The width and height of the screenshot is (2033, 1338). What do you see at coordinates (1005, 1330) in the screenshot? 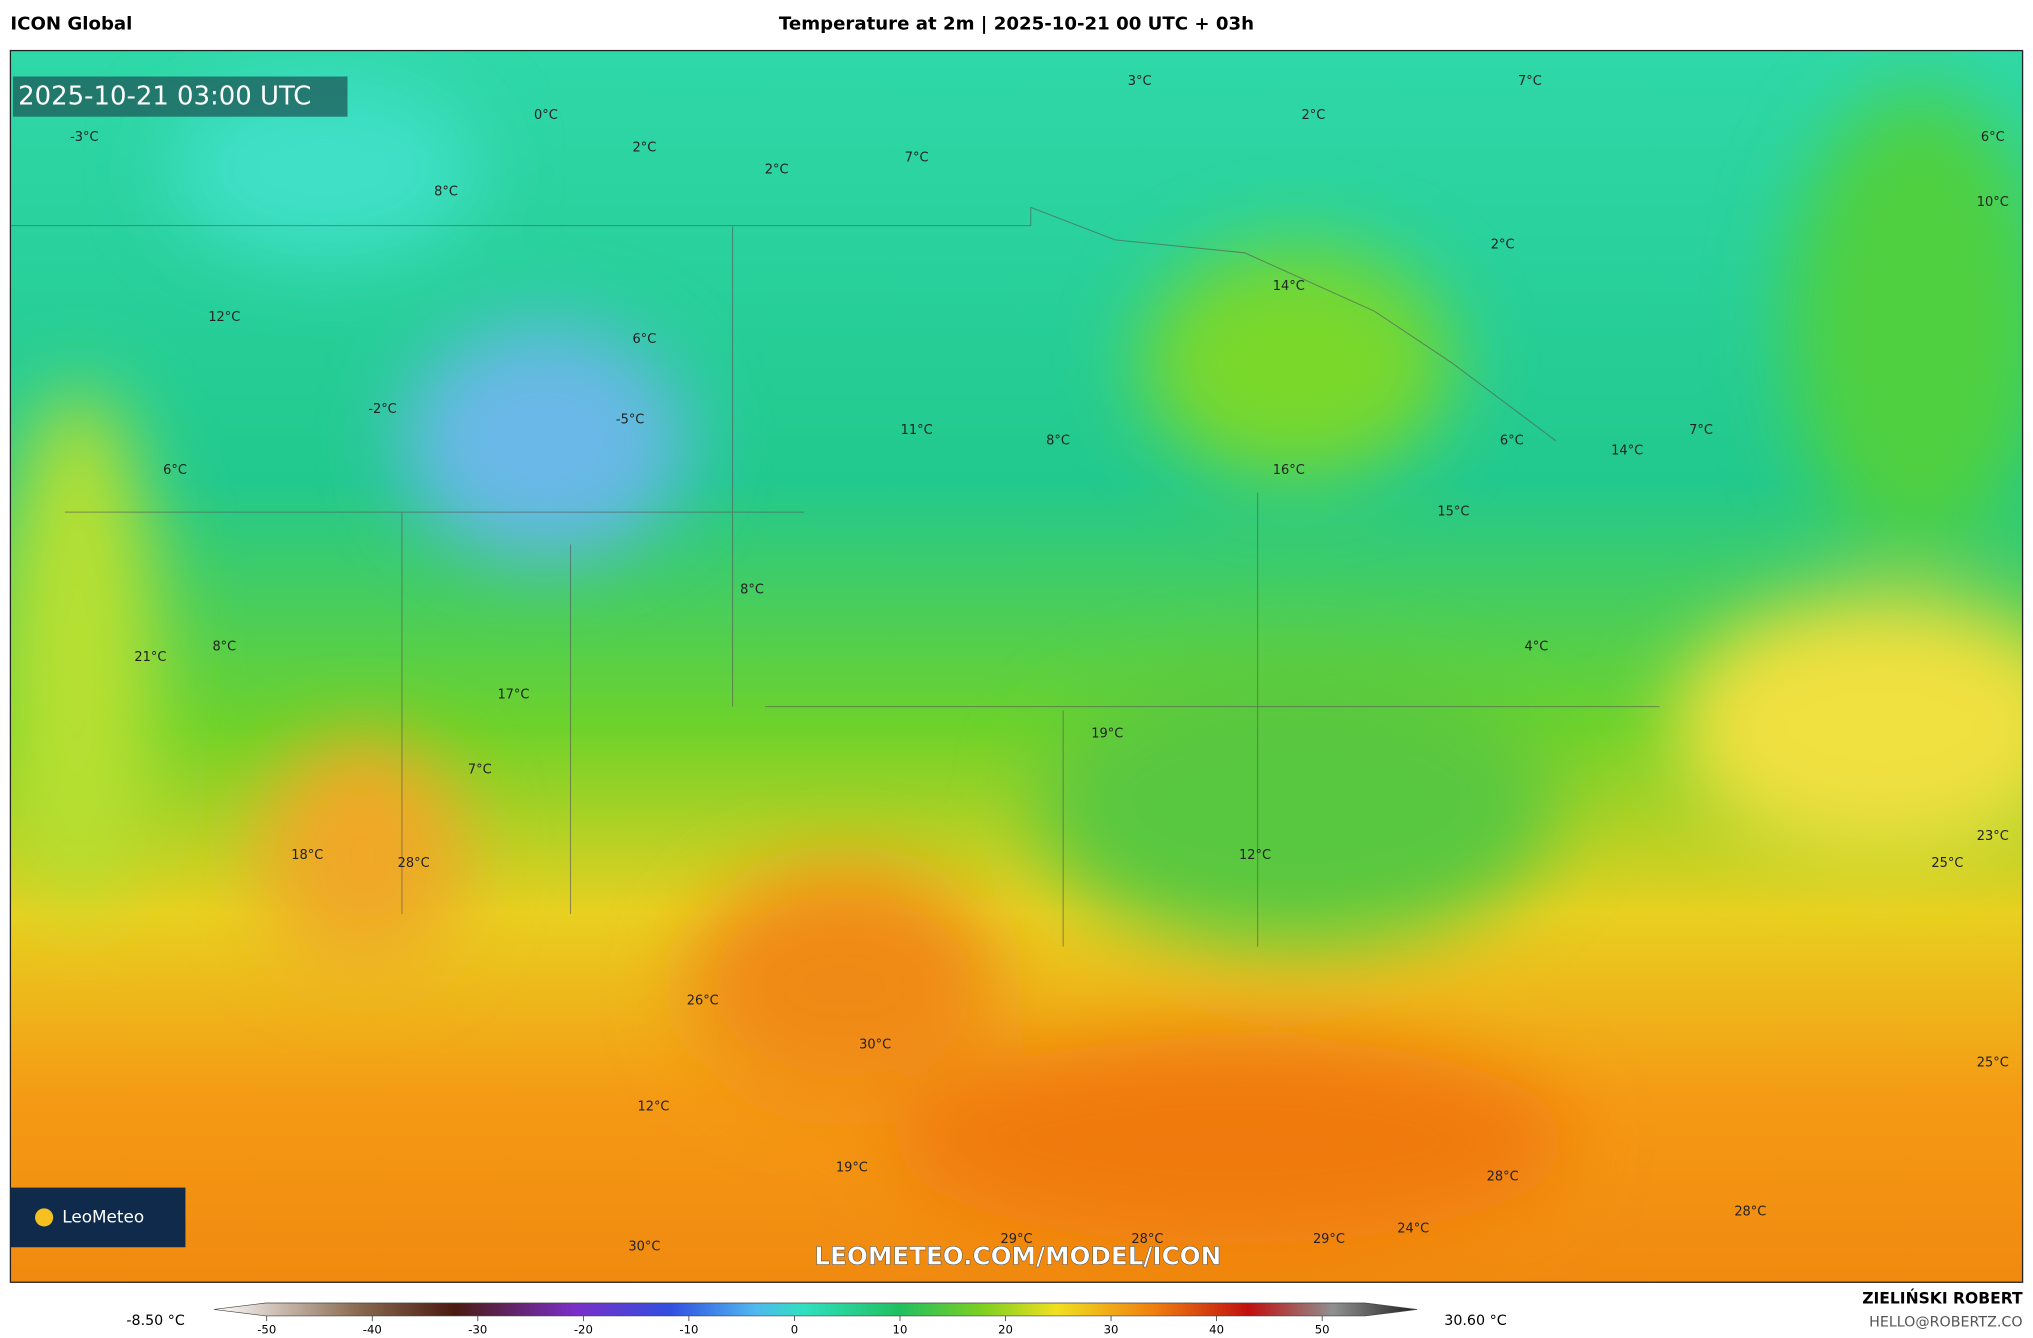
I see `colorbar-tick-label: 20` at bounding box center [1005, 1330].